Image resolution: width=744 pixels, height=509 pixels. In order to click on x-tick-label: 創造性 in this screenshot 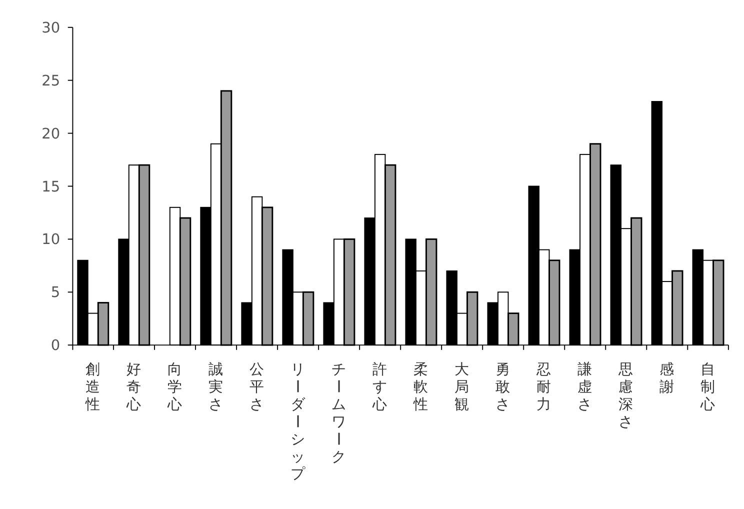, I will do `click(92, 387)`.